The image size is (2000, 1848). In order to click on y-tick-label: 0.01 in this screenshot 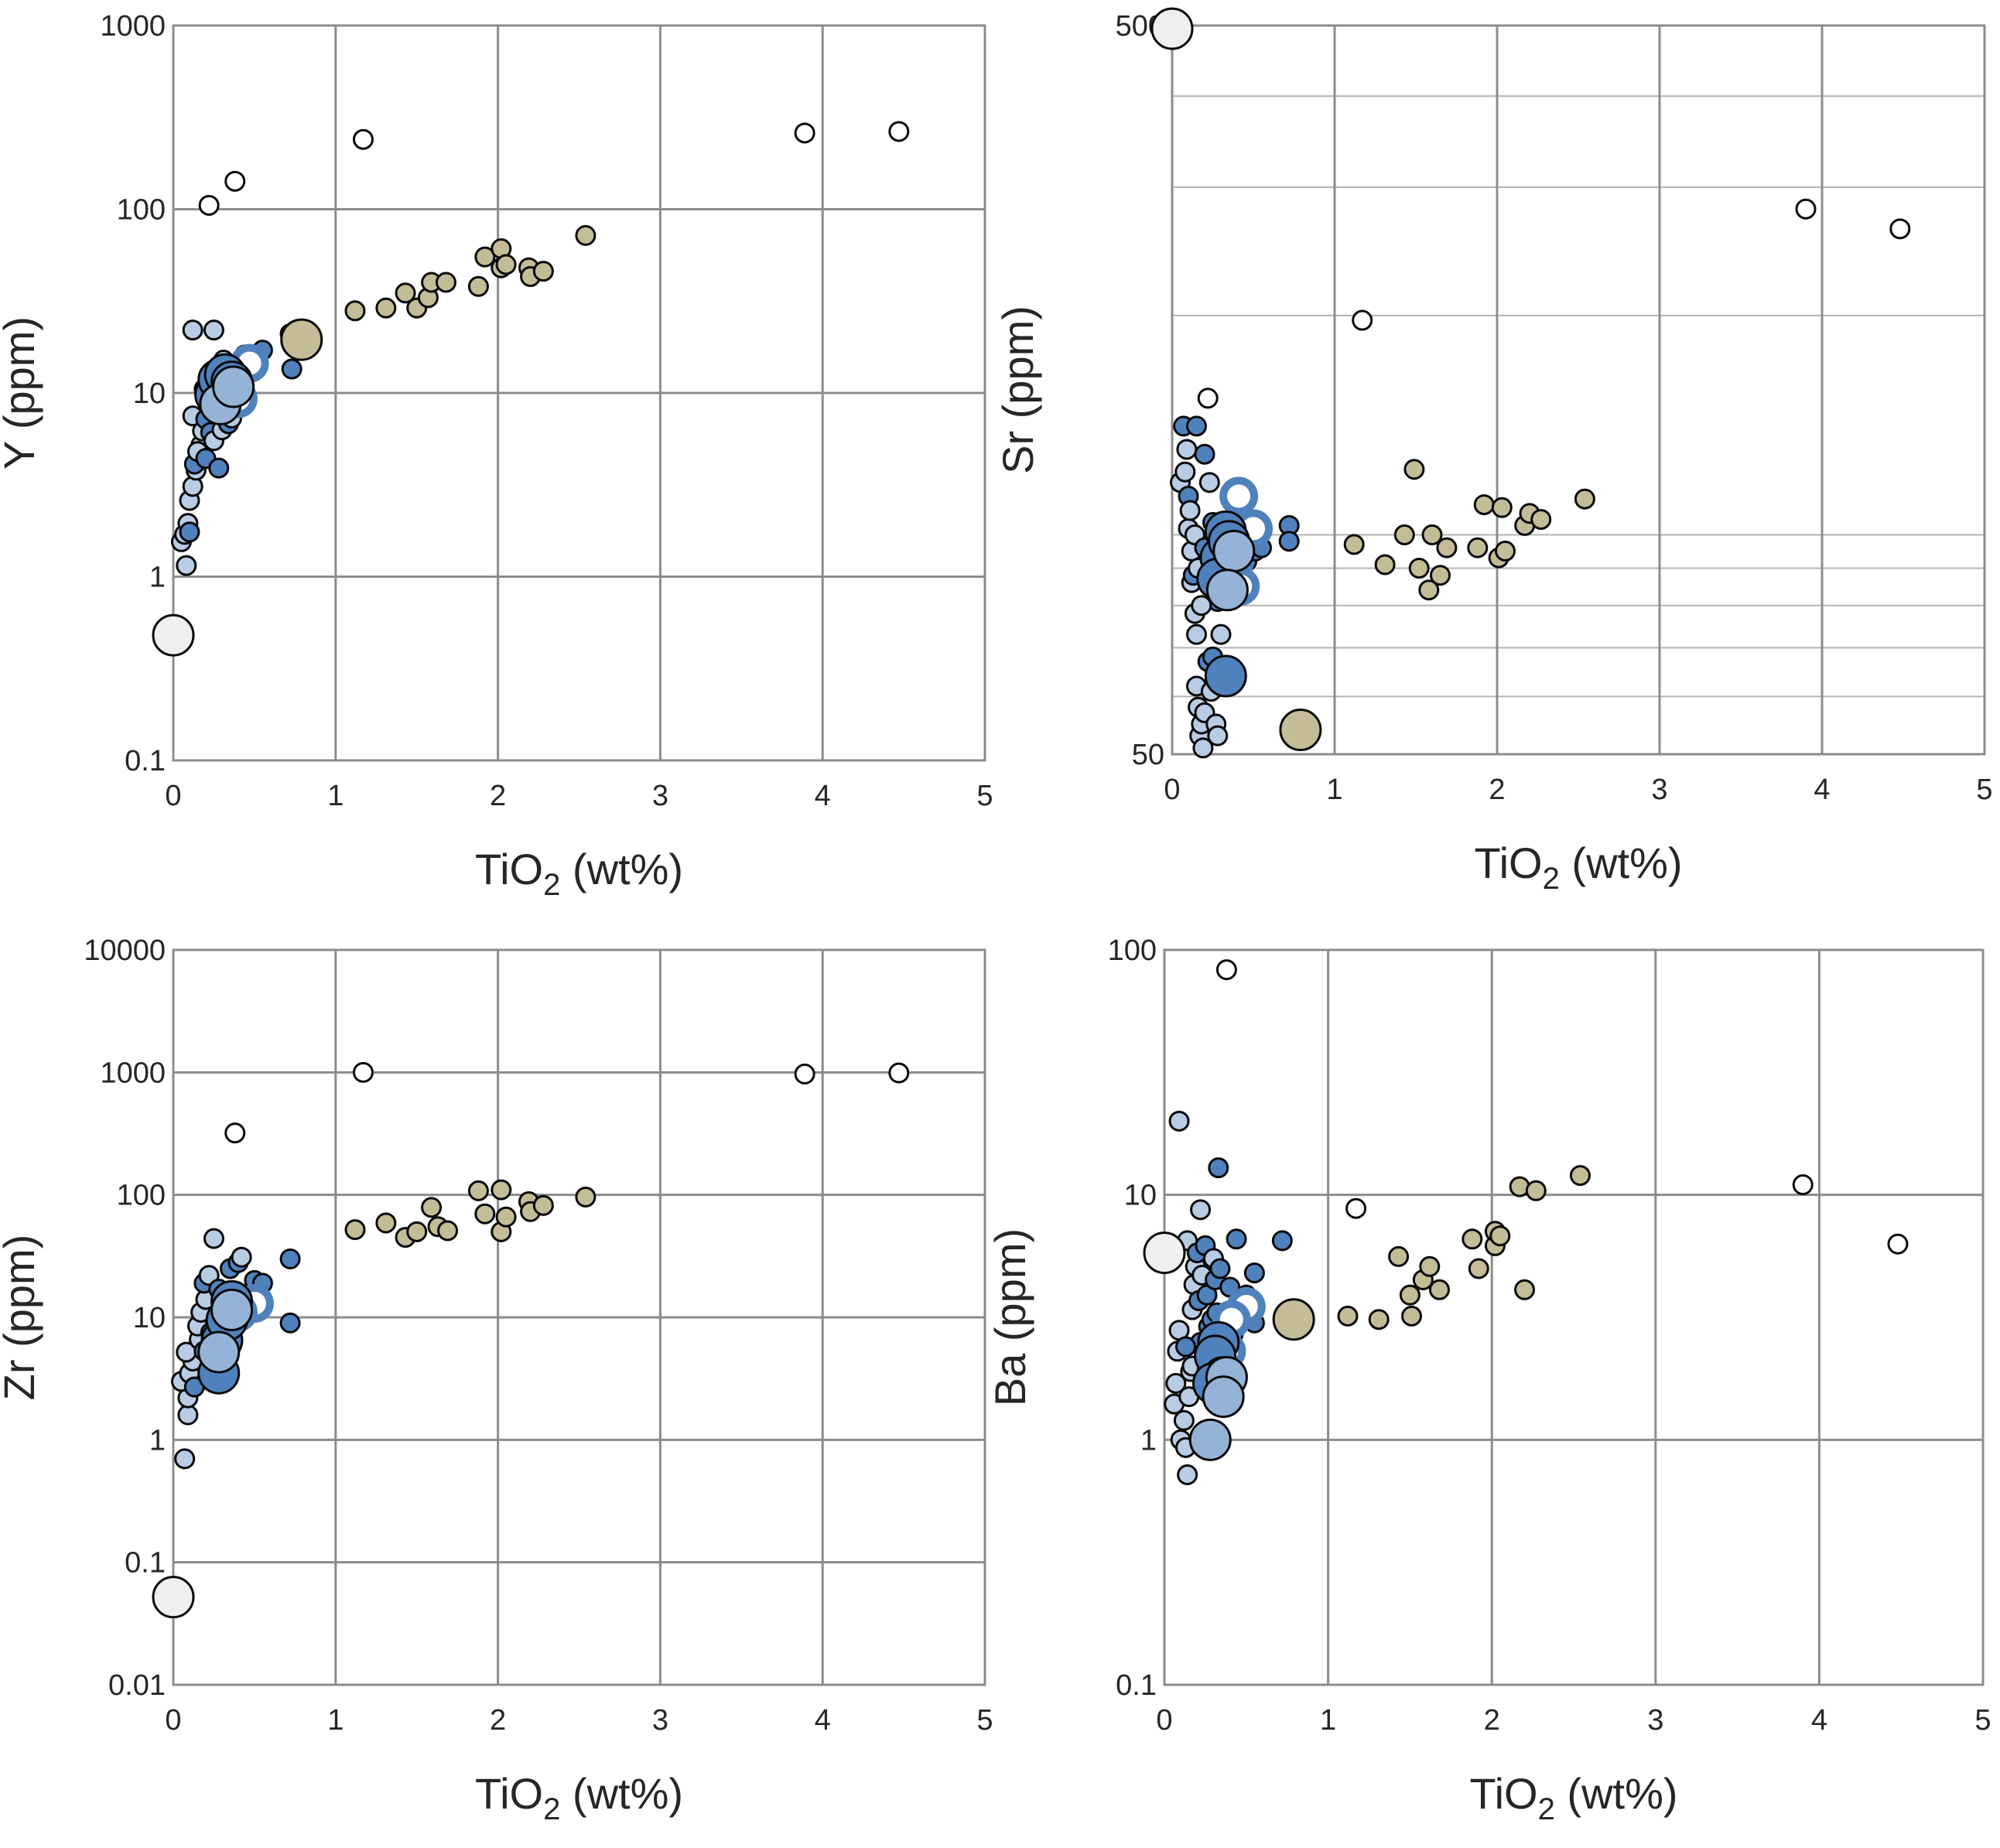, I will do `click(137, 1685)`.